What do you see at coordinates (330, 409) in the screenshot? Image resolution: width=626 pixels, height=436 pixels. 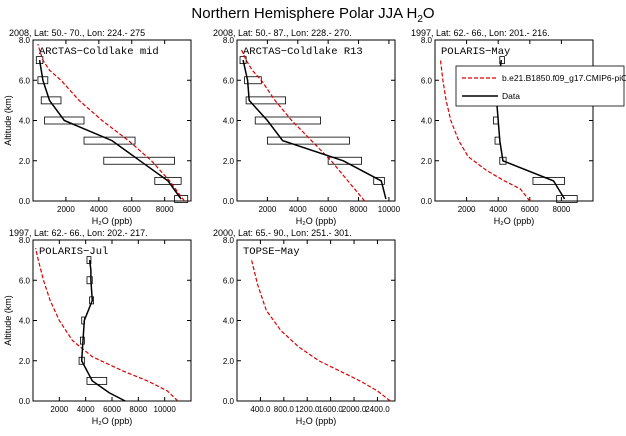 I see `x-tick-label: 1600.0` at bounding box center [330, 409].